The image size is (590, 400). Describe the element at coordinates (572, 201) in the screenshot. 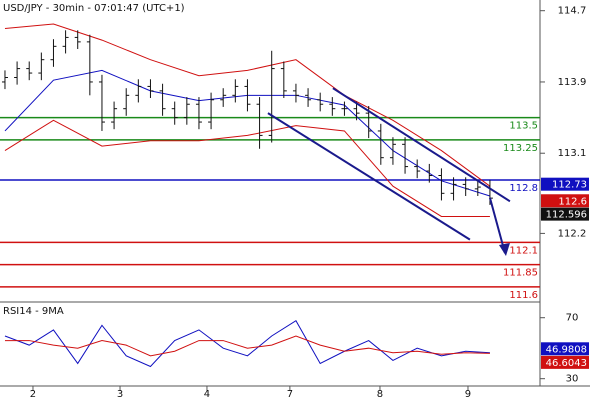

I see `price-tag-label: 112.6` at that location.